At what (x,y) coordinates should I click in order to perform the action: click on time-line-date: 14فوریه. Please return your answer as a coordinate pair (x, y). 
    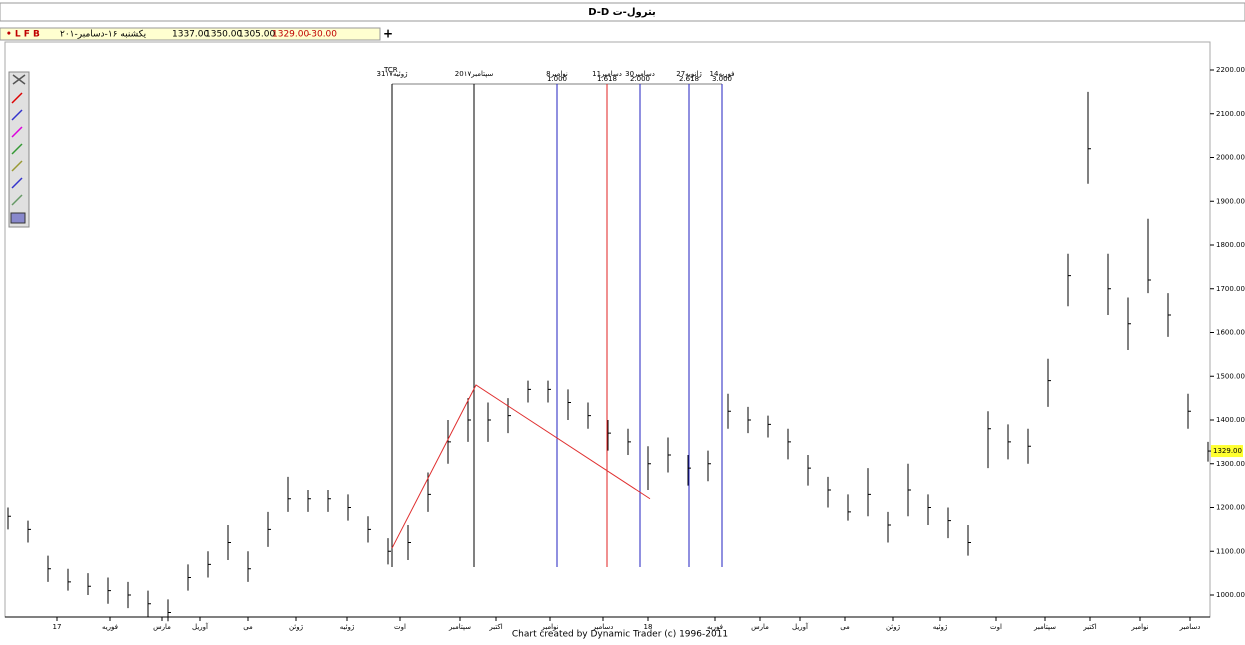
    Looking at the image, I should click on (722, 74).